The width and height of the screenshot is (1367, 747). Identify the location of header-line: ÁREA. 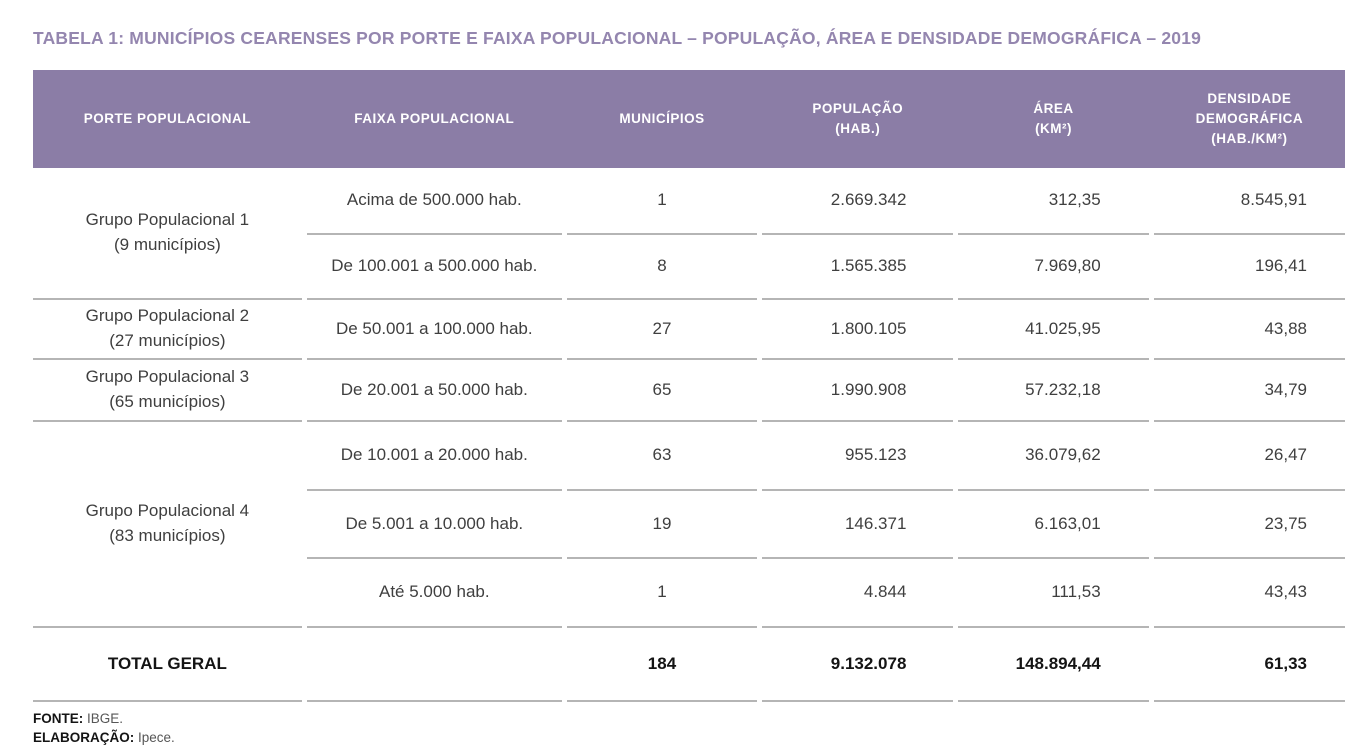
(1053, 108).